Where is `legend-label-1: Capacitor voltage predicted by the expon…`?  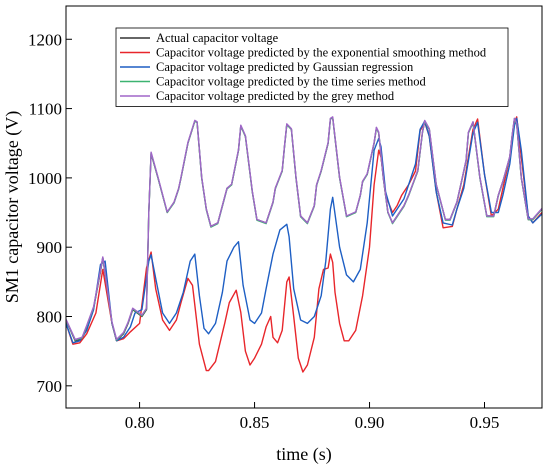 legend-label-1: Capacitor voltage predicted by the expon… is located at coordinates (321, 53).